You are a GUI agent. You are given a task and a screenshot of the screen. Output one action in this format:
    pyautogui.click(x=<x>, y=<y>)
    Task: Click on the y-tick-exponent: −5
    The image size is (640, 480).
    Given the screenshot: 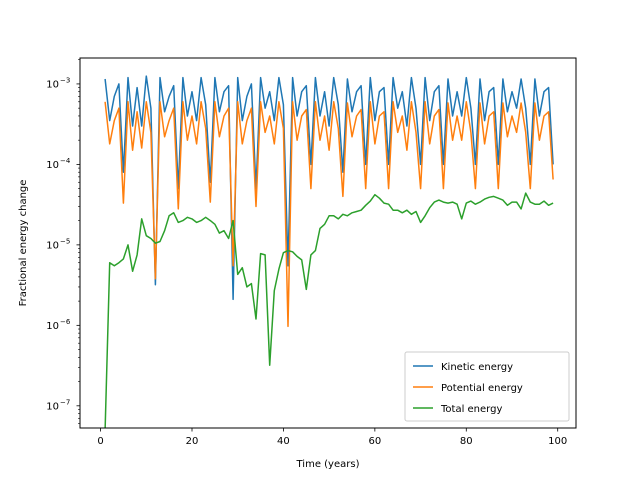 What is the action you would take?
    pyautogui.click(x=65, y=241)
    